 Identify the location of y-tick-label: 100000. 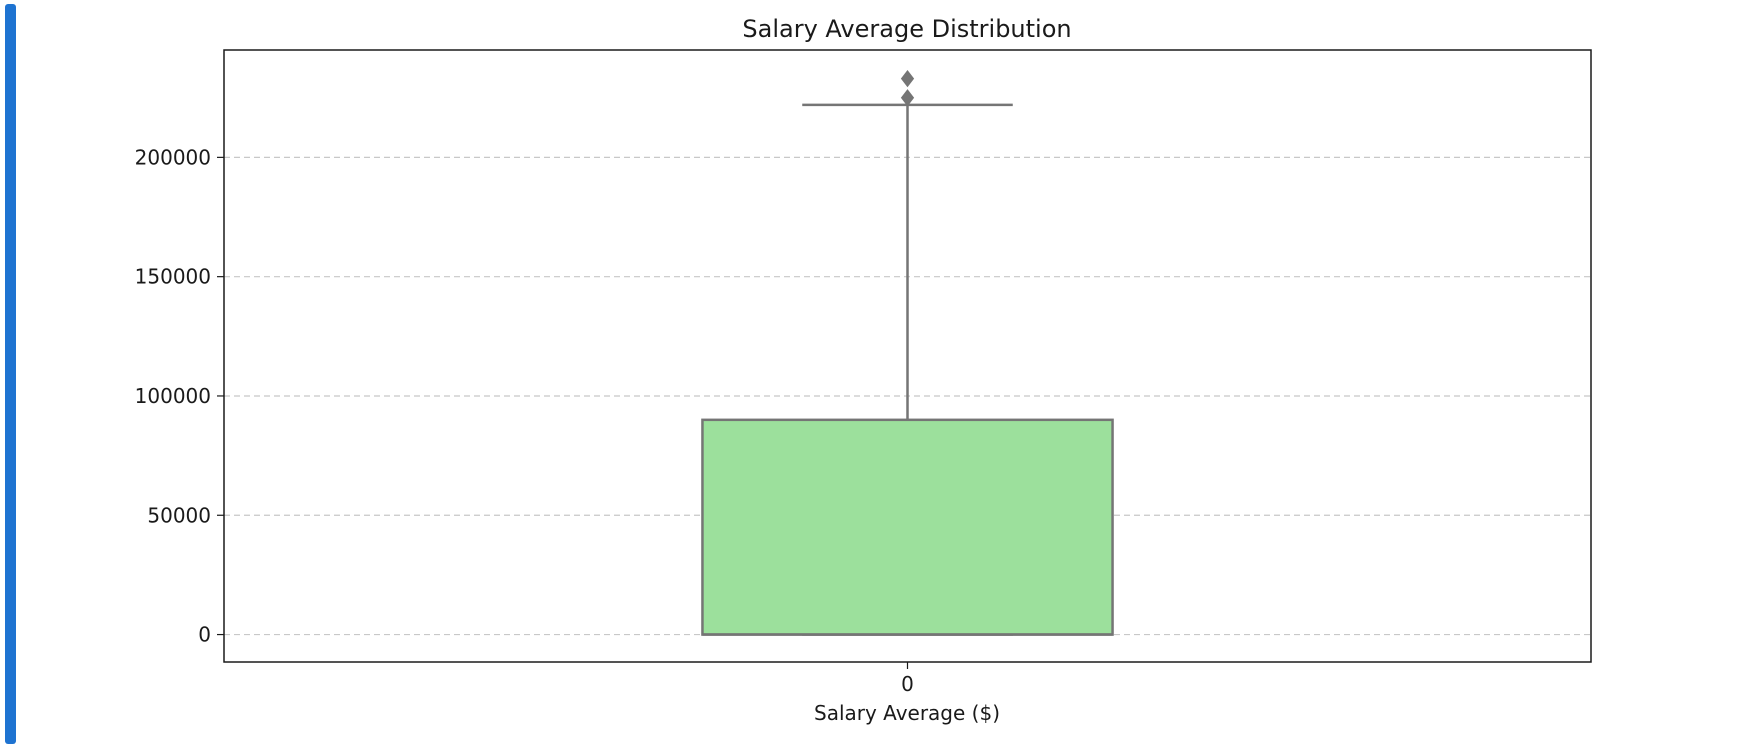
(173, 396).